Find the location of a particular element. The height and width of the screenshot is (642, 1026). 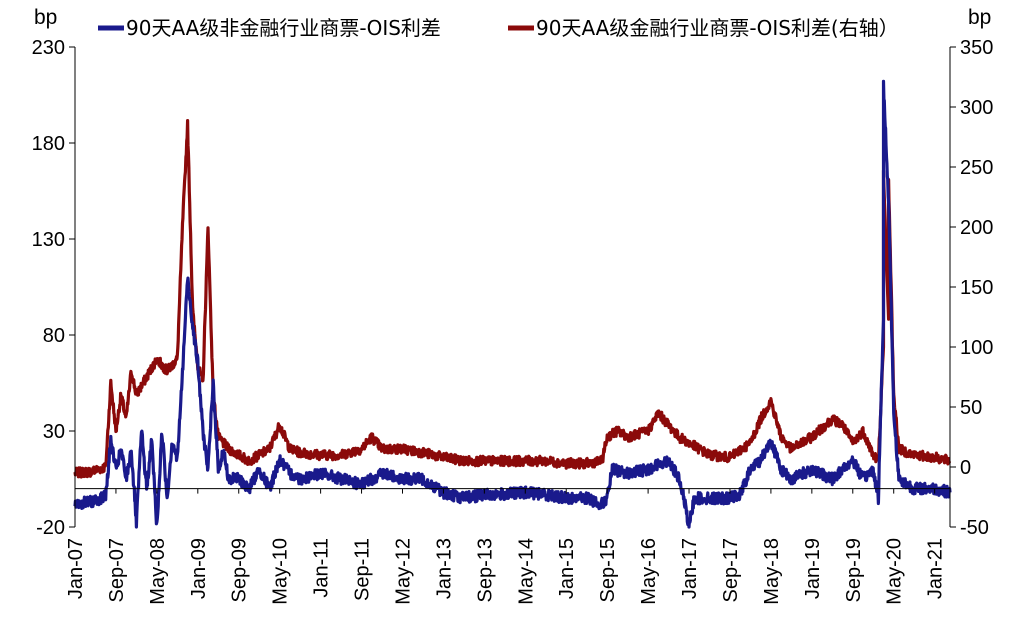

left-tick-label: -20 is located at coordinates (50, 528).